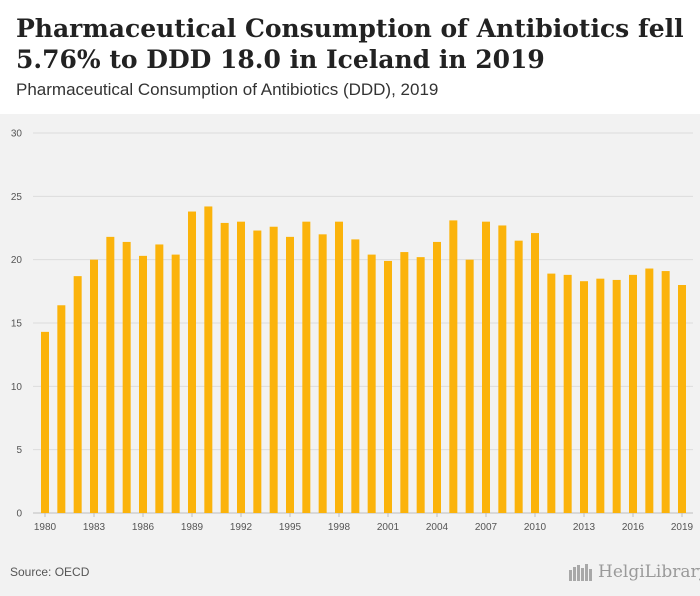  What do you see at coordinates (50, 572) in the screenshot?
I see `source-note: Source: OECD` at bounding box center [50, 572].